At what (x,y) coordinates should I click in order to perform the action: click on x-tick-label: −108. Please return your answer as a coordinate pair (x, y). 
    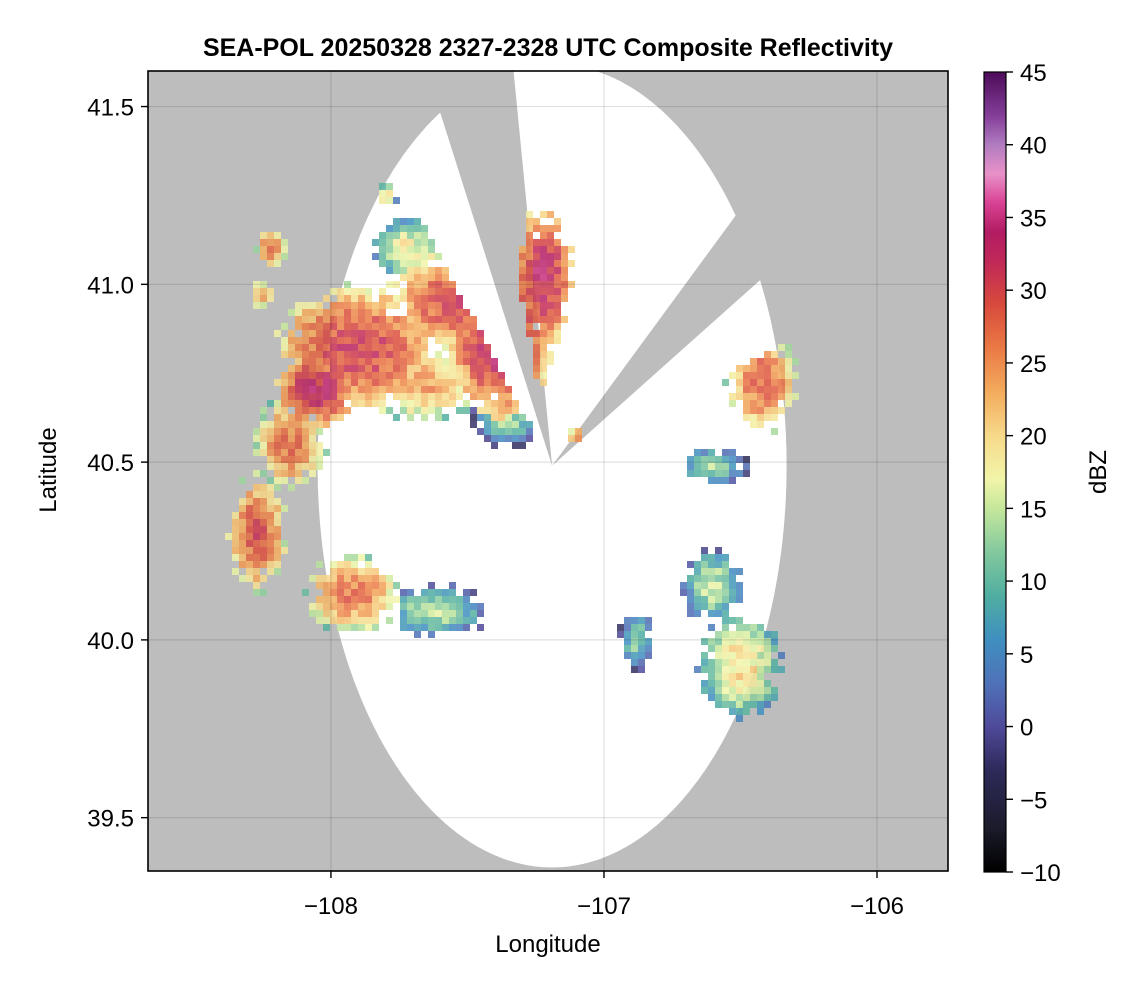
    Looking at the image, I should click on (331, 906).